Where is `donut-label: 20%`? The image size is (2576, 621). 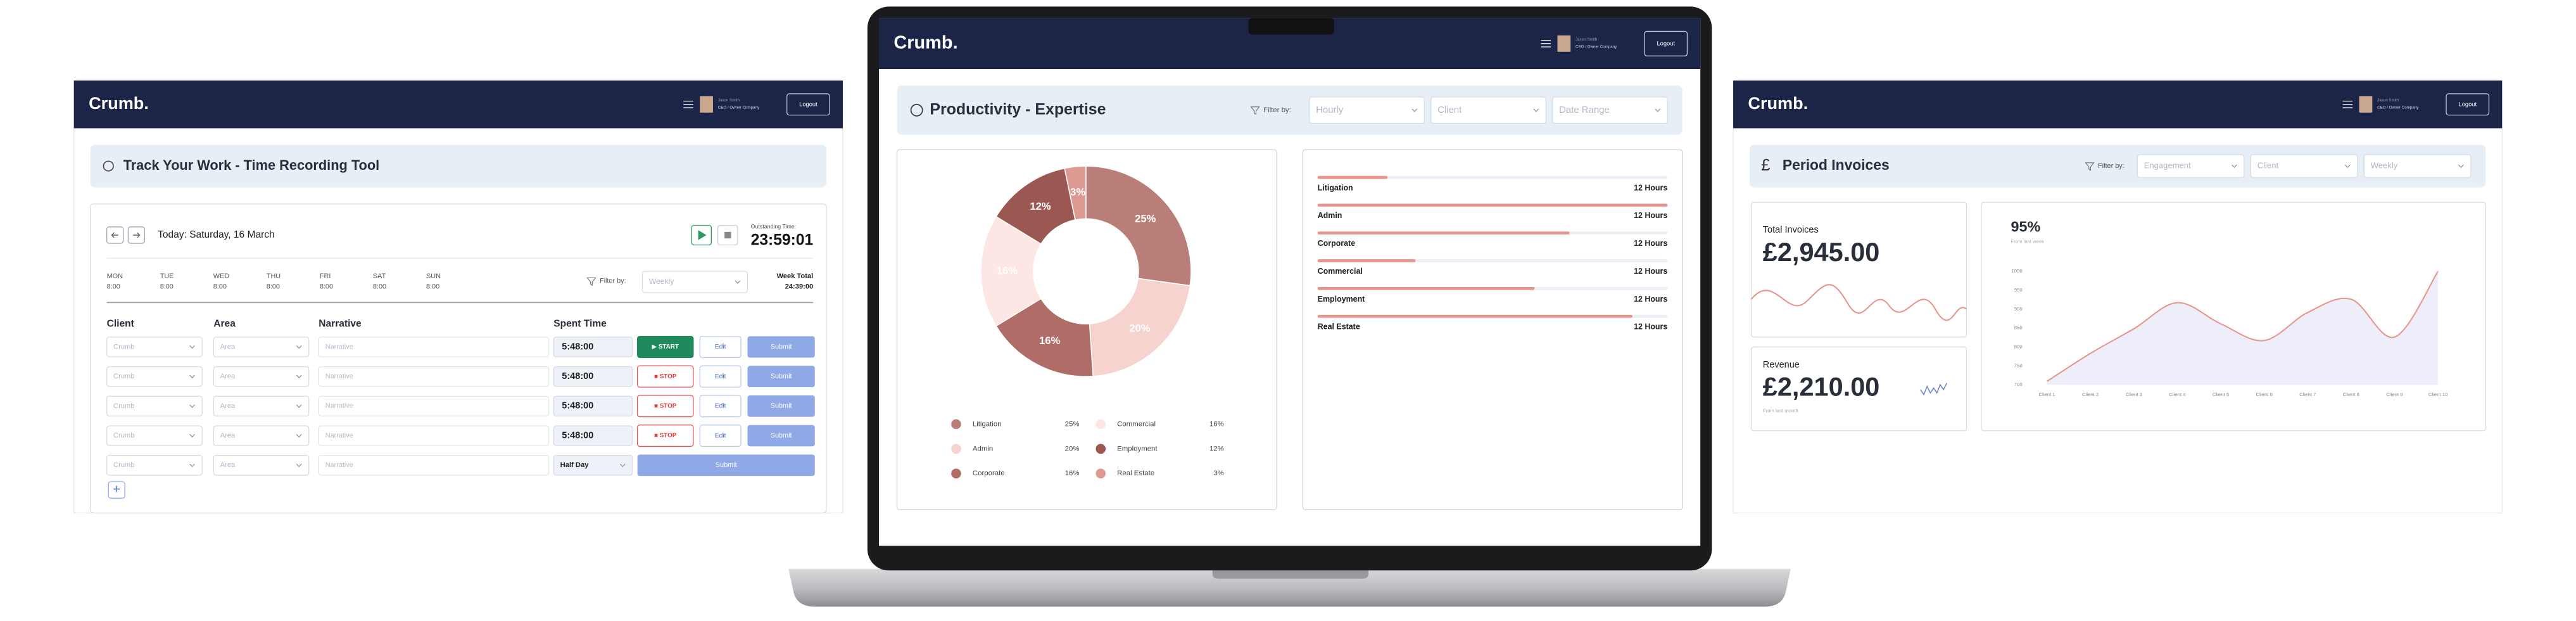 donut-label: 20% is located at coordinates (1139, 329).